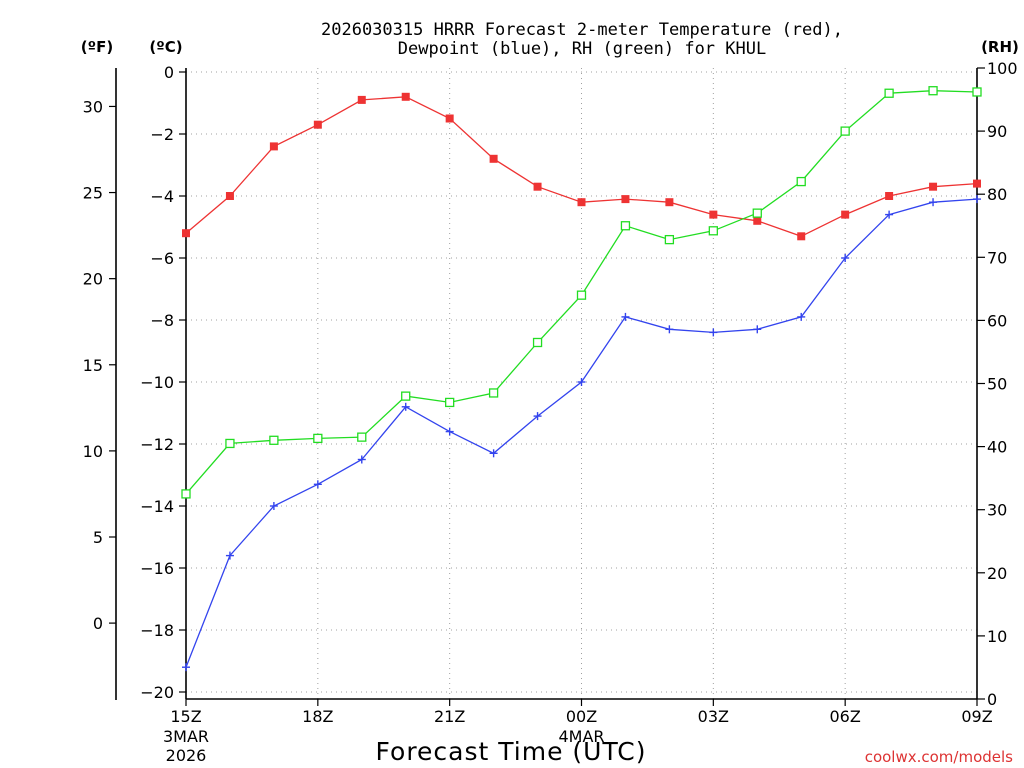 This screenshot has width=1024, height=768. What do you see at coordinates (157, 568) in the screenshot?
I see `celsius-tick-label: −16` at bounding box center [157, 568].